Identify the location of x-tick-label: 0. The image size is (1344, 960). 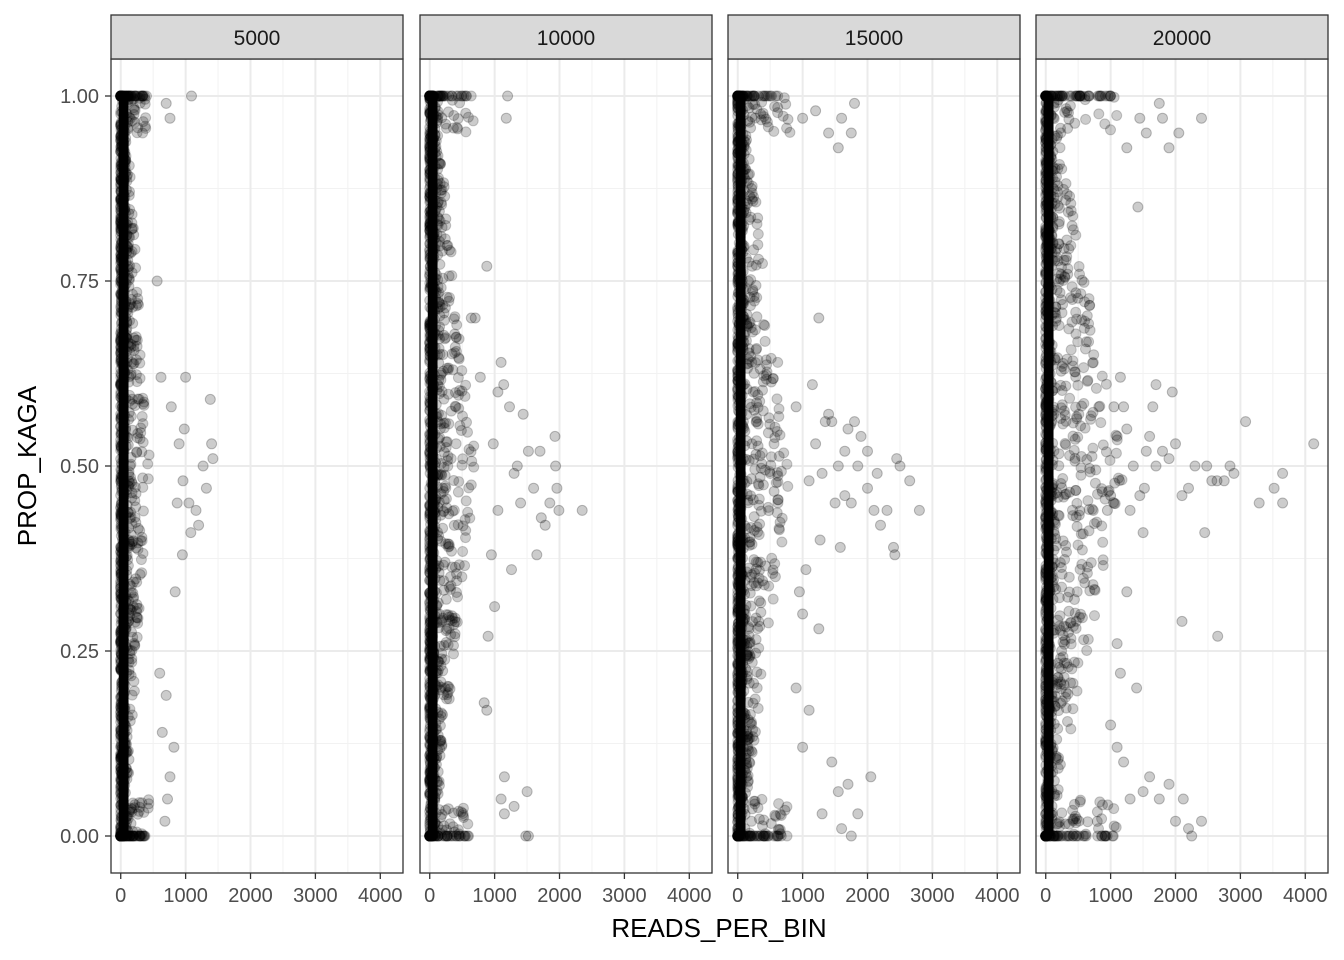
(737, 896).